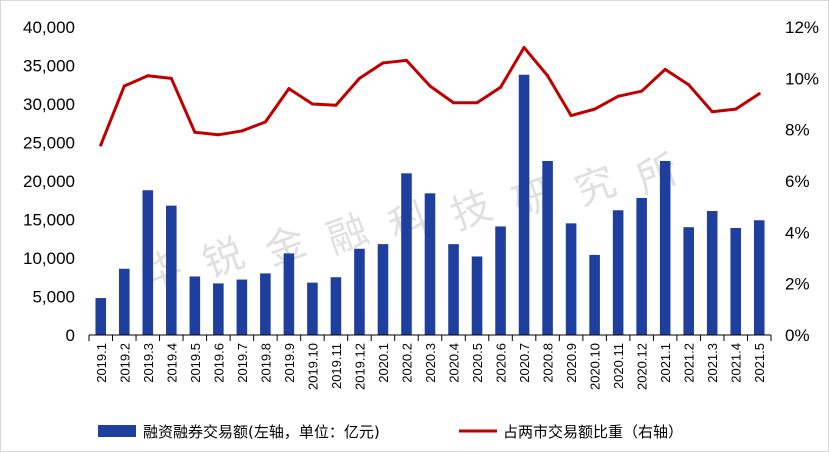 The height and width of the screenshot is (453, 829). I want to click on x-tick-label: 2020.2, so click(406, 363).